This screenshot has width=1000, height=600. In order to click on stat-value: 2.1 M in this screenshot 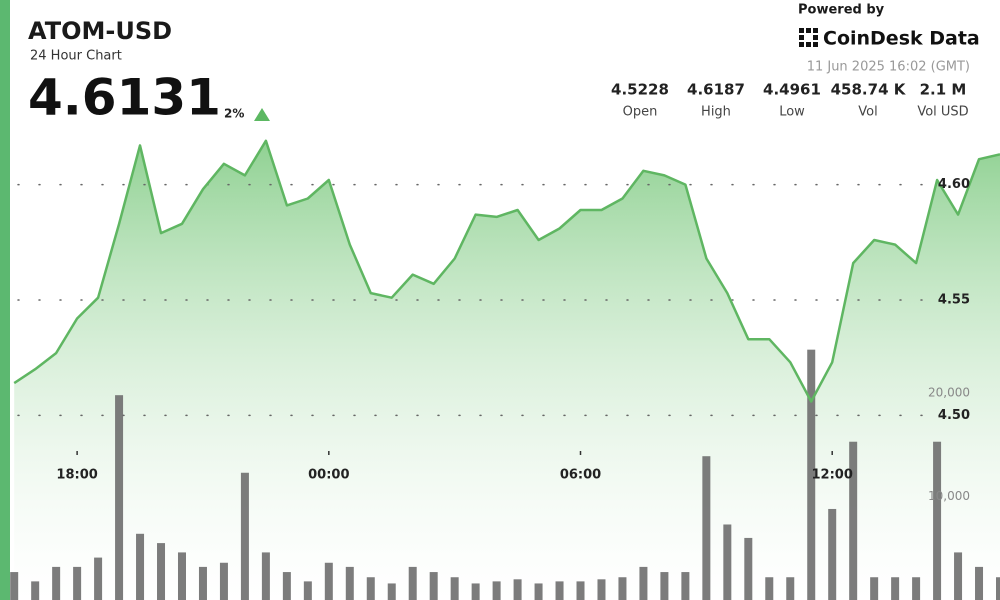, I will do `click(943, 90)`.